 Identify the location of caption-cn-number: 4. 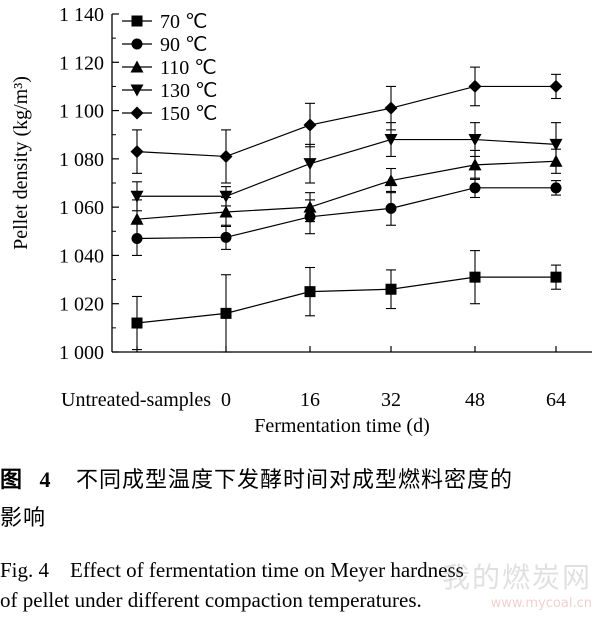
(45, 479).